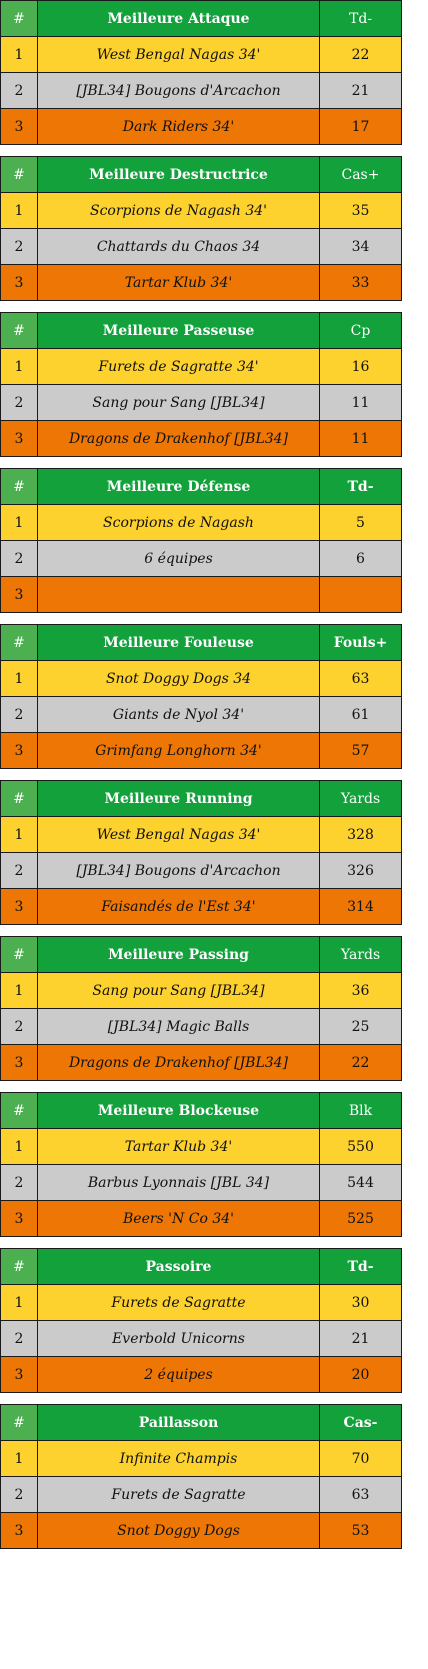 The image size is (428, 1669). What do you see at coordinates (201, 714) in the screenshot?
I see `table-row: 2 Giants de Nyol 34' 61` at bounding box center [201, 714].